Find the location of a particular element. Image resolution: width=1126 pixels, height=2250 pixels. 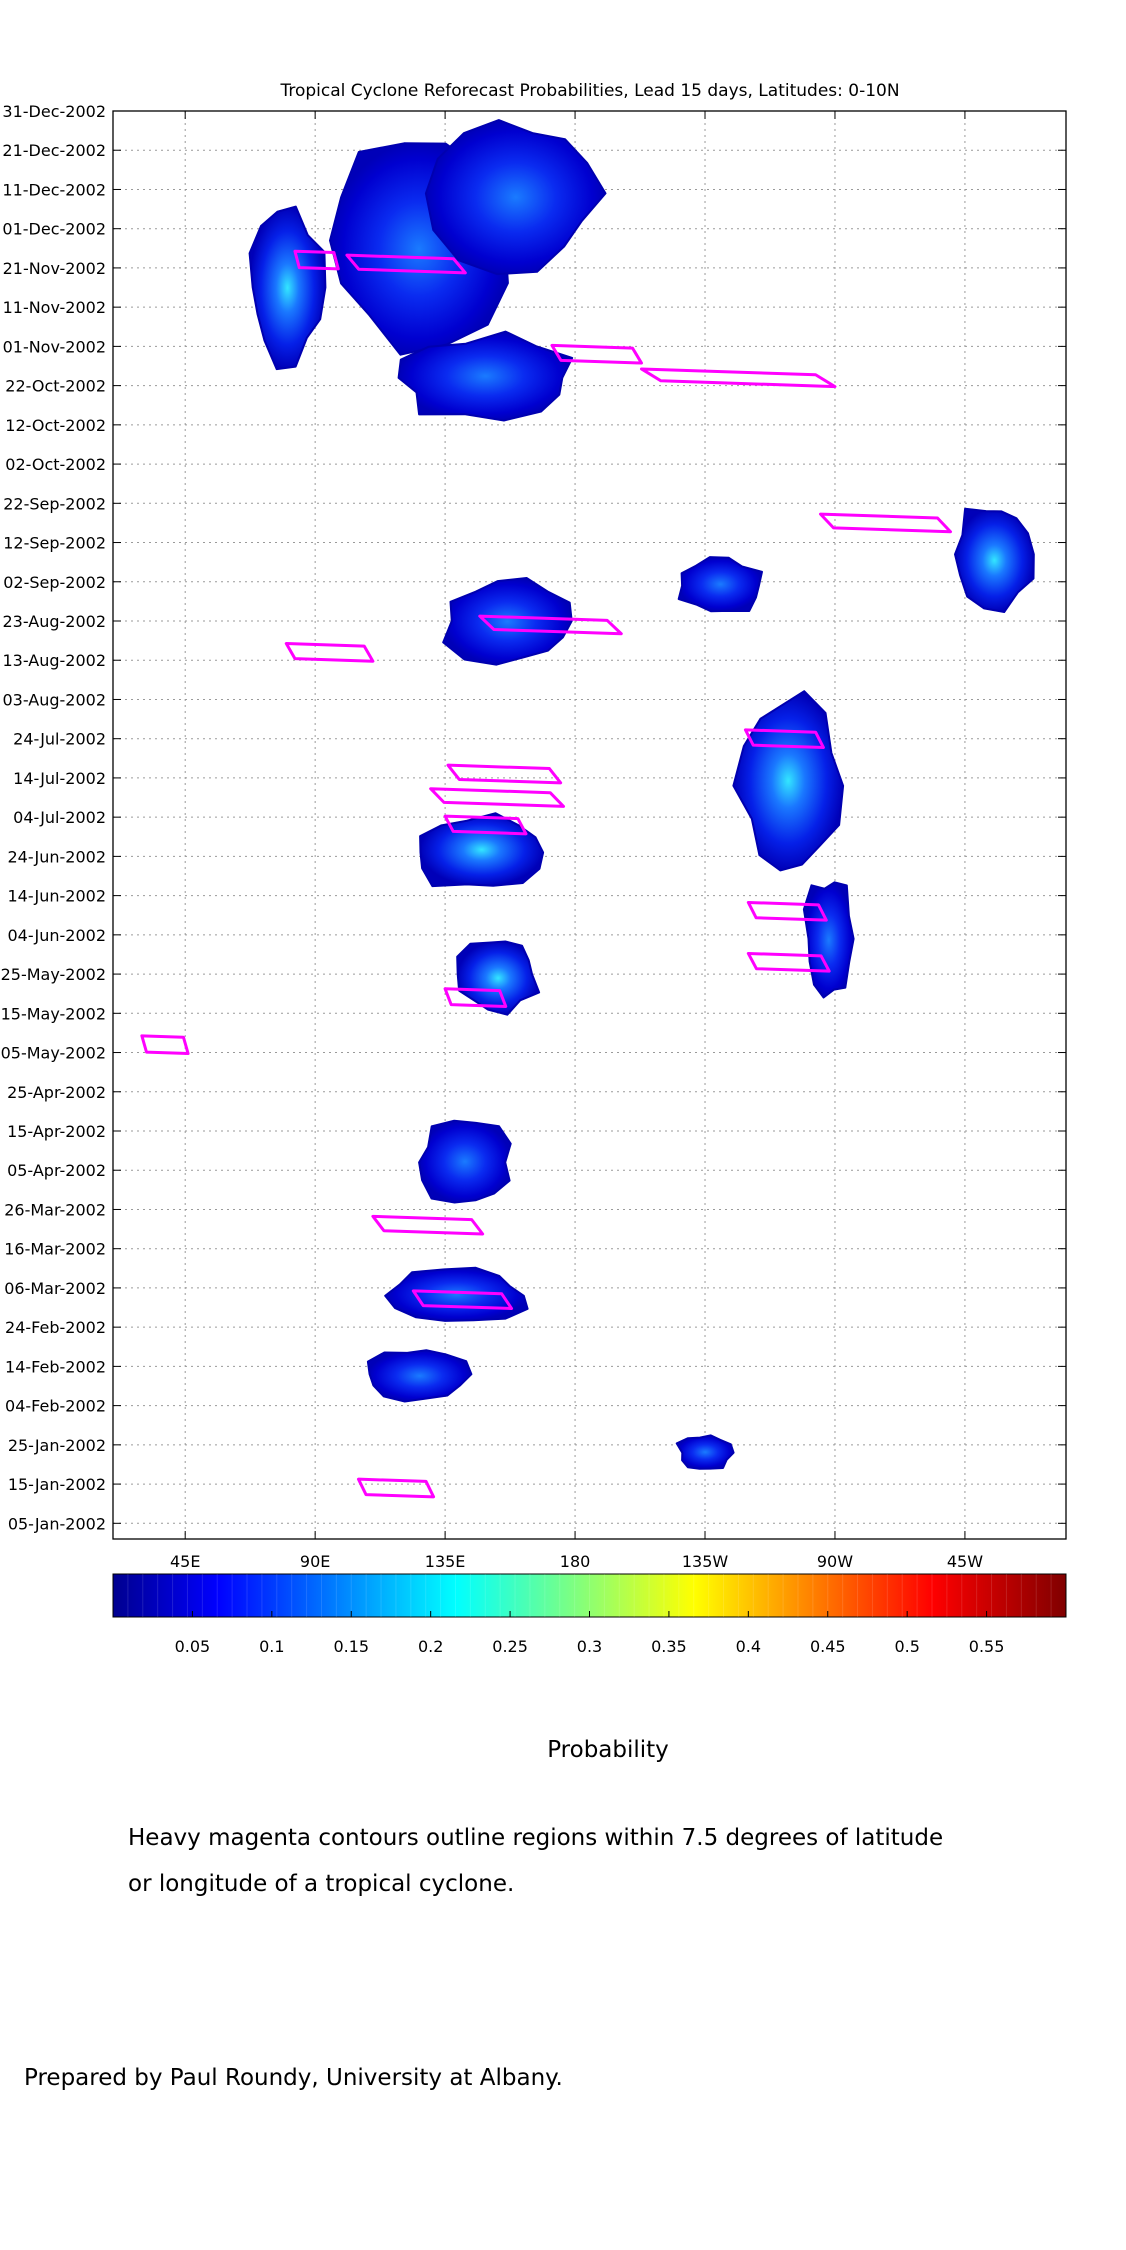

x-tick-label: 90W is located at coordinates (835, 1561).